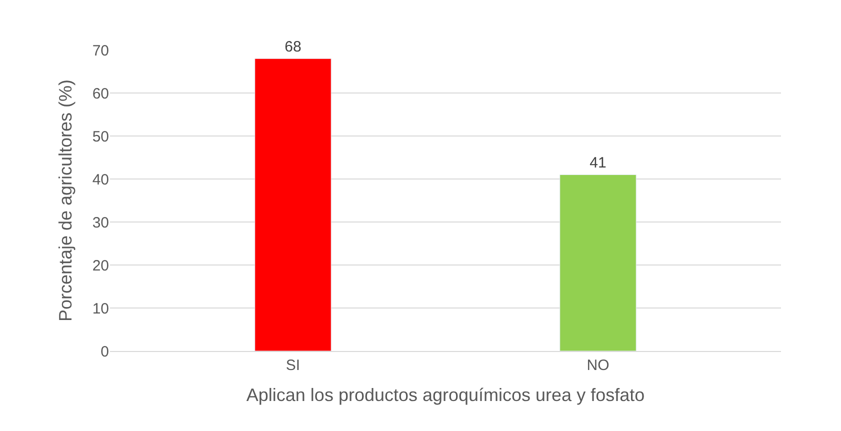 The height and width of the screenshot is (431, 841). Describe the element at coordinates (100, 223) in the screenshot. I see `y-tick-label: 30` at that location.